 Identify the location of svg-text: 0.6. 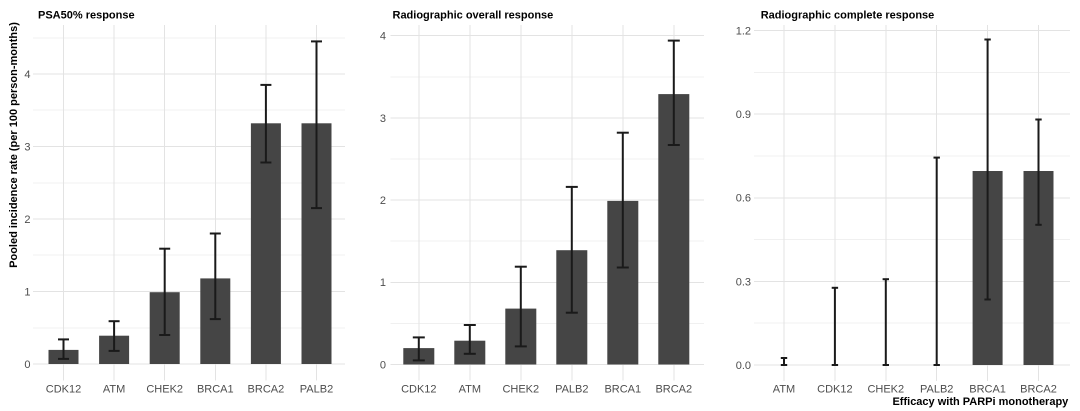
(743, 199).